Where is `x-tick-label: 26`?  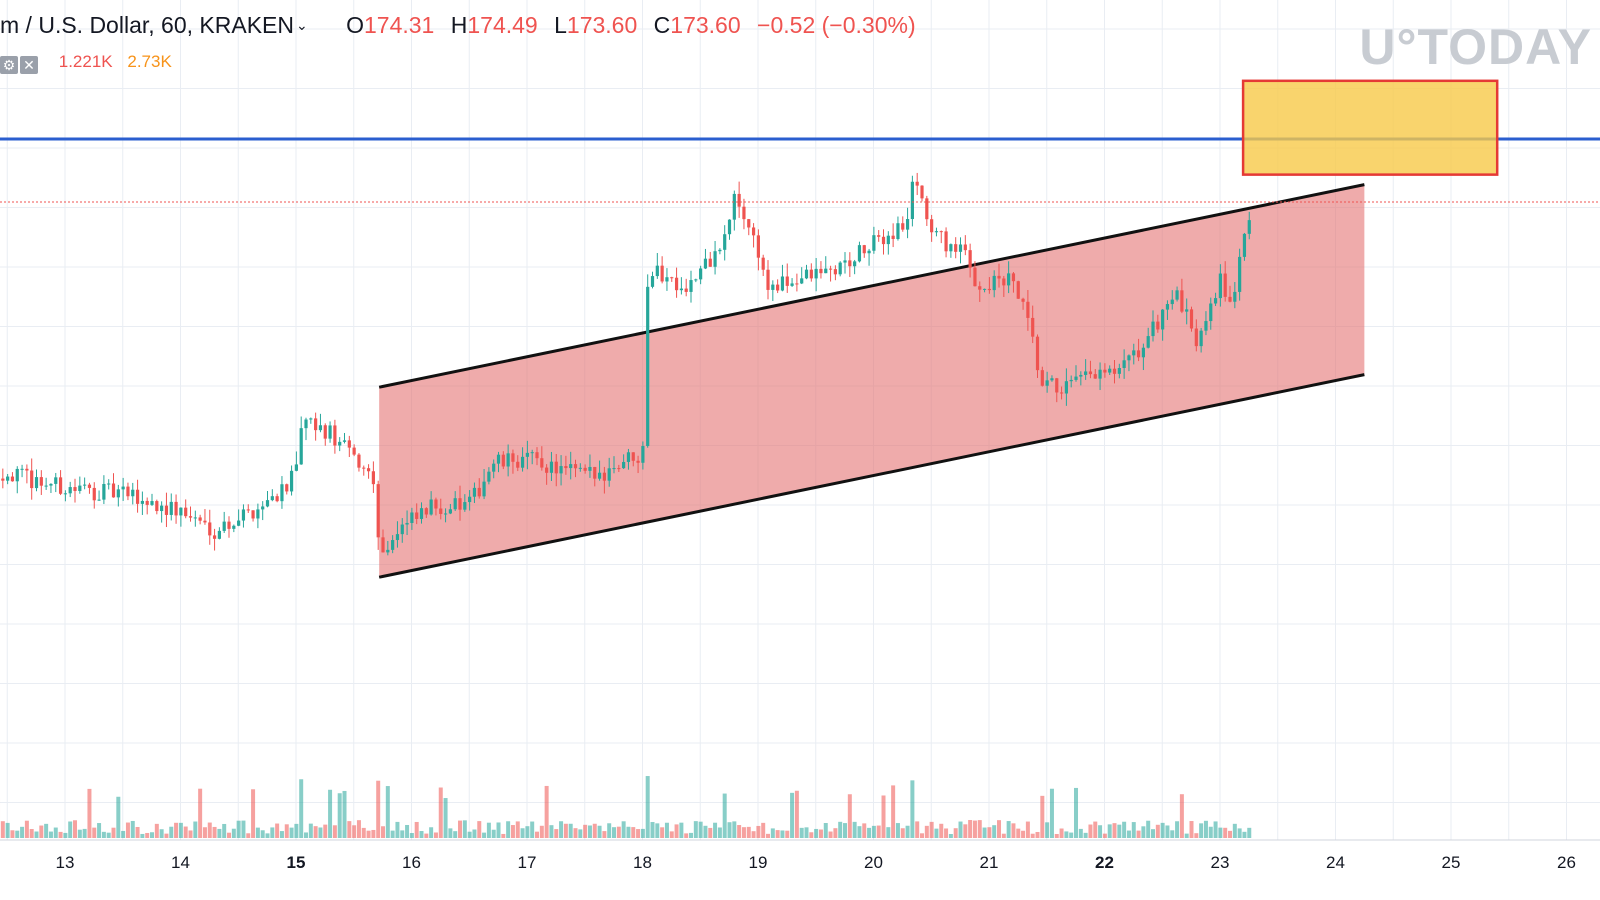 x-tick-label: 26 is located at coordinates (1566, 862).